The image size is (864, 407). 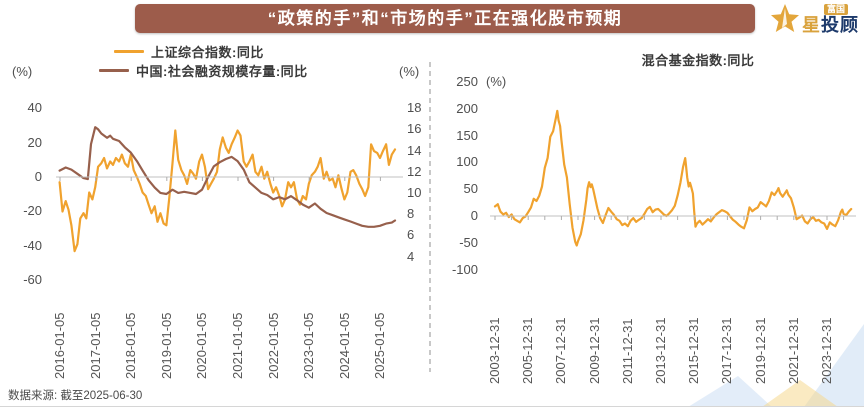 What do you see at coordinates (811, 25) in the screenshot?
I see `logo-star-char: 星` at bounding box center [811, 25].